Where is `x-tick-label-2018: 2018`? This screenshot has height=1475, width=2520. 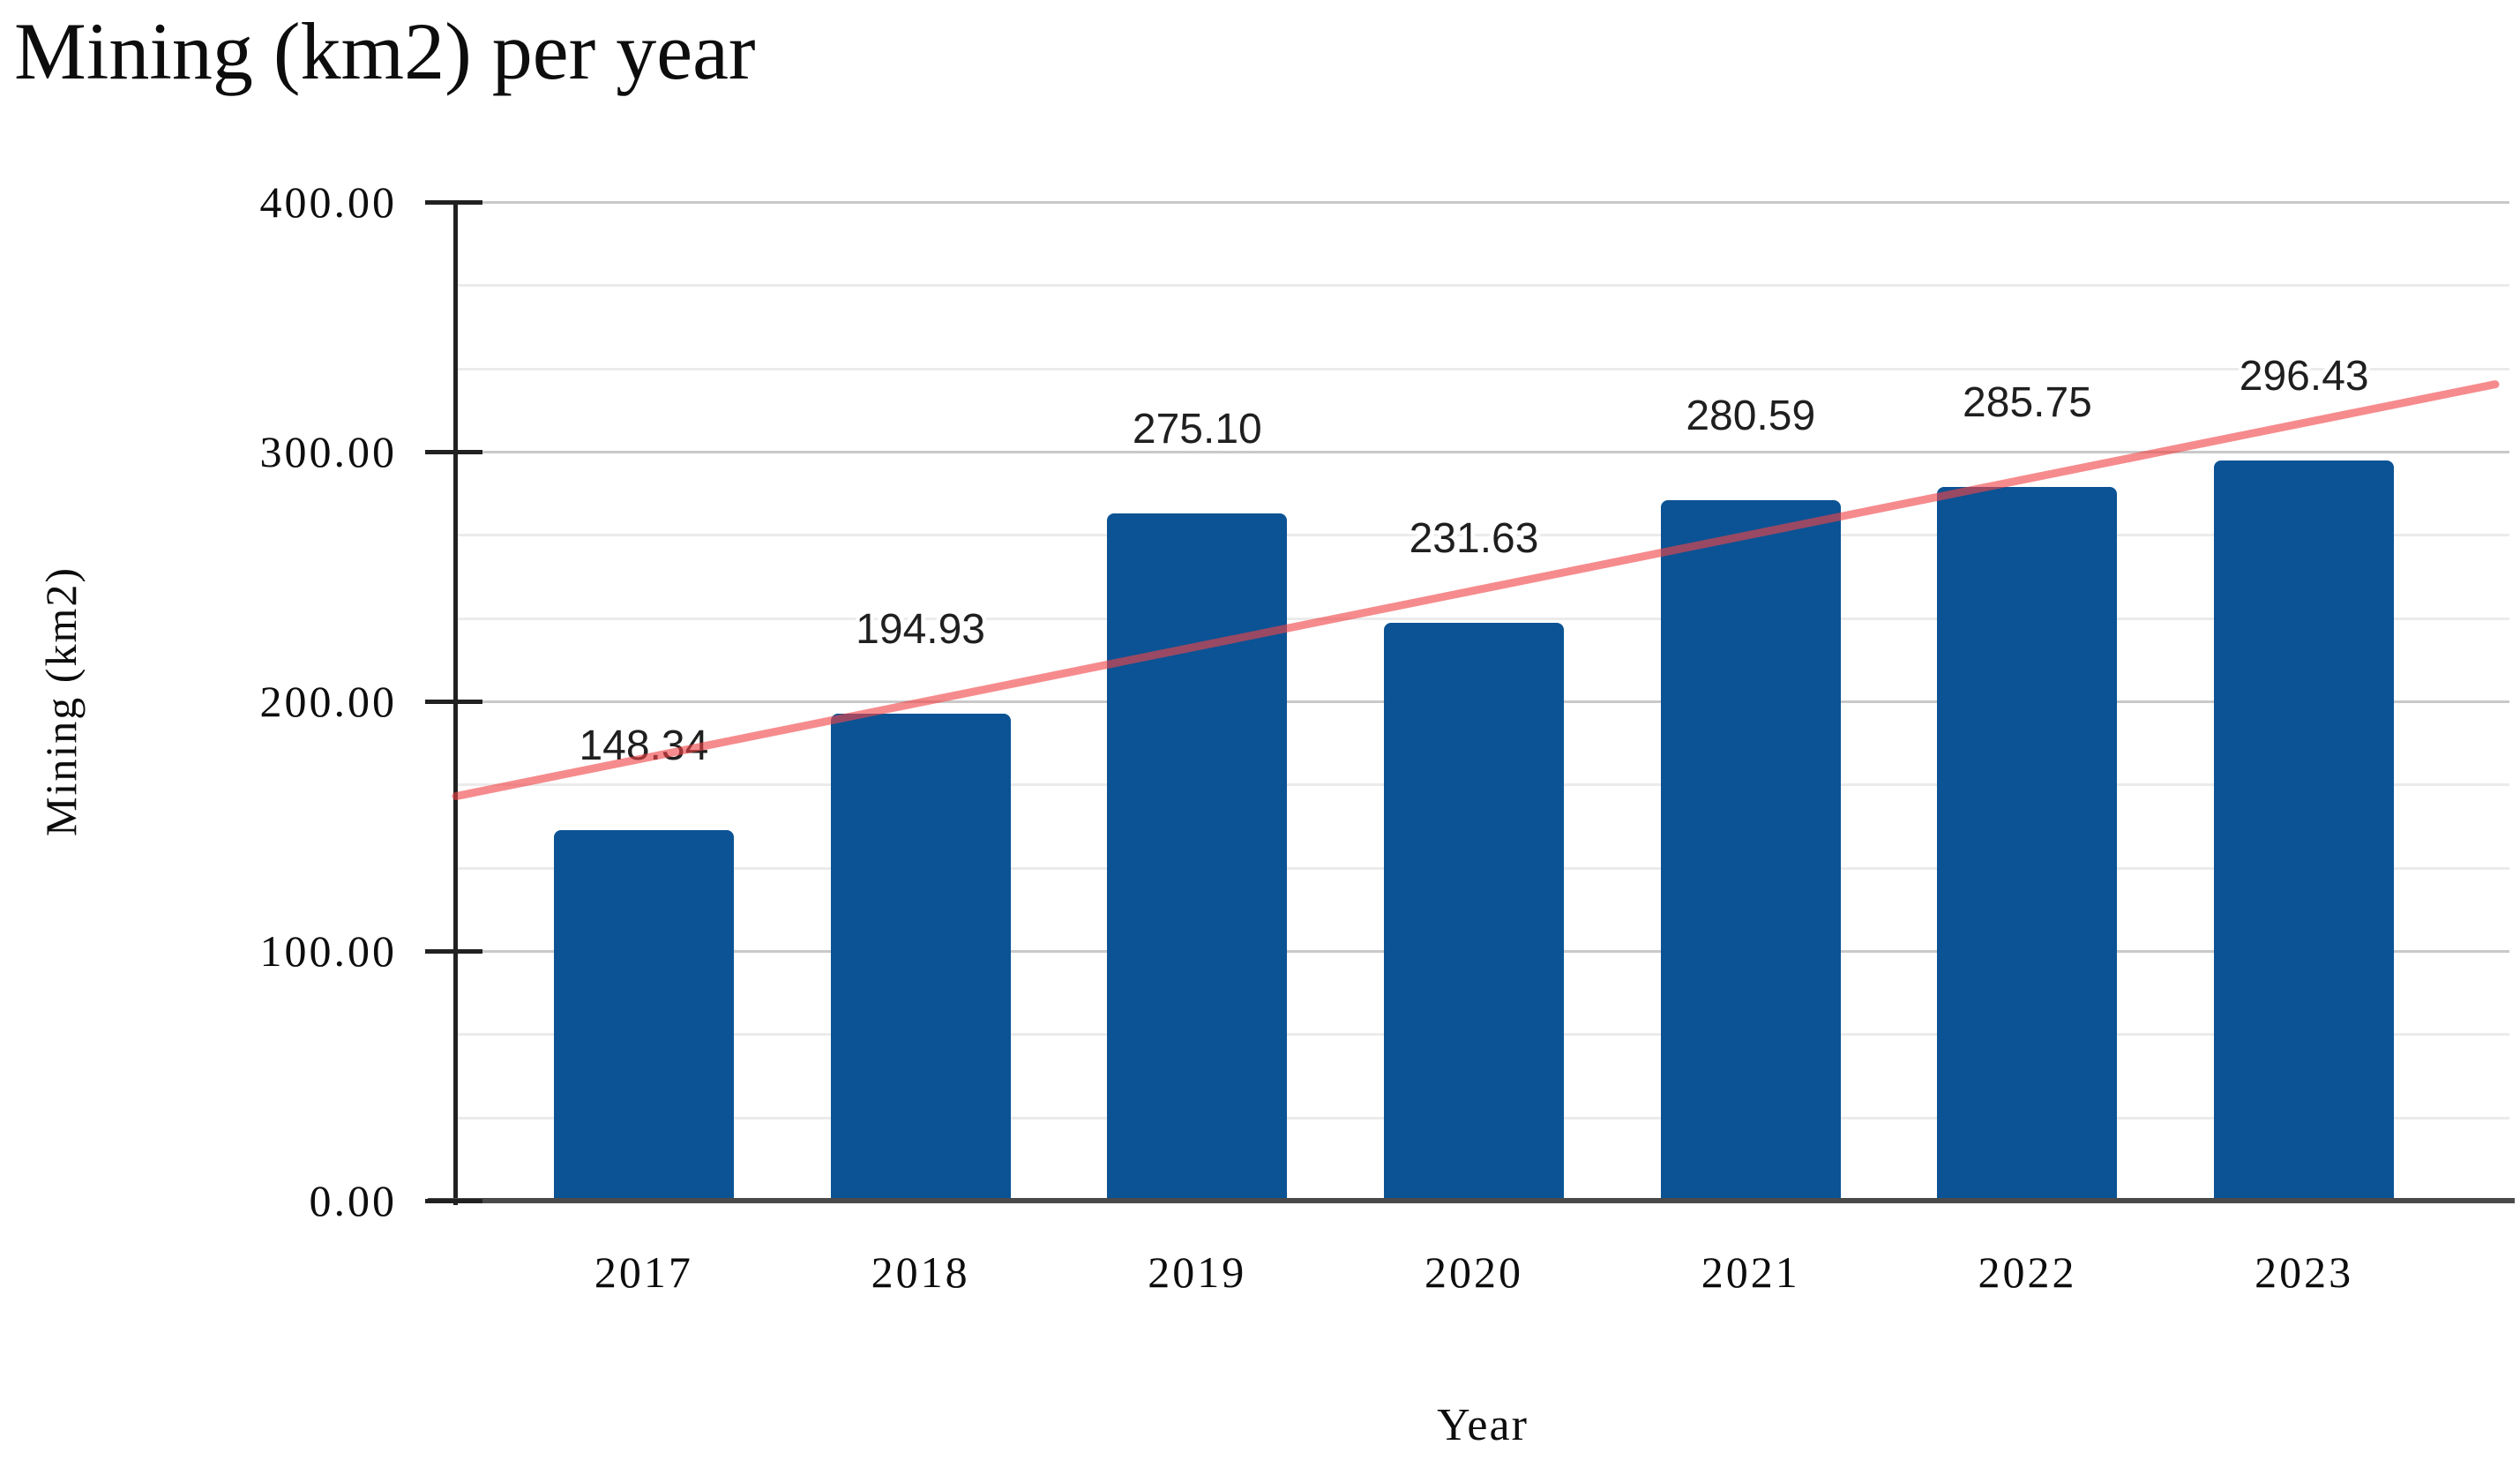
x-tick-label-2018: 2018 is located at coordinates (920, 1272).